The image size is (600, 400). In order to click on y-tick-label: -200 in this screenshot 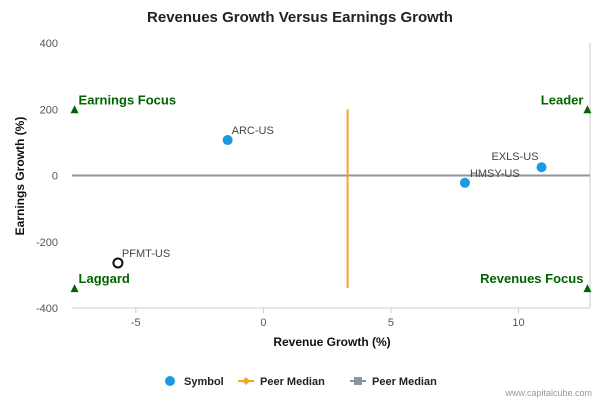, I will do `click(47, 243)`.